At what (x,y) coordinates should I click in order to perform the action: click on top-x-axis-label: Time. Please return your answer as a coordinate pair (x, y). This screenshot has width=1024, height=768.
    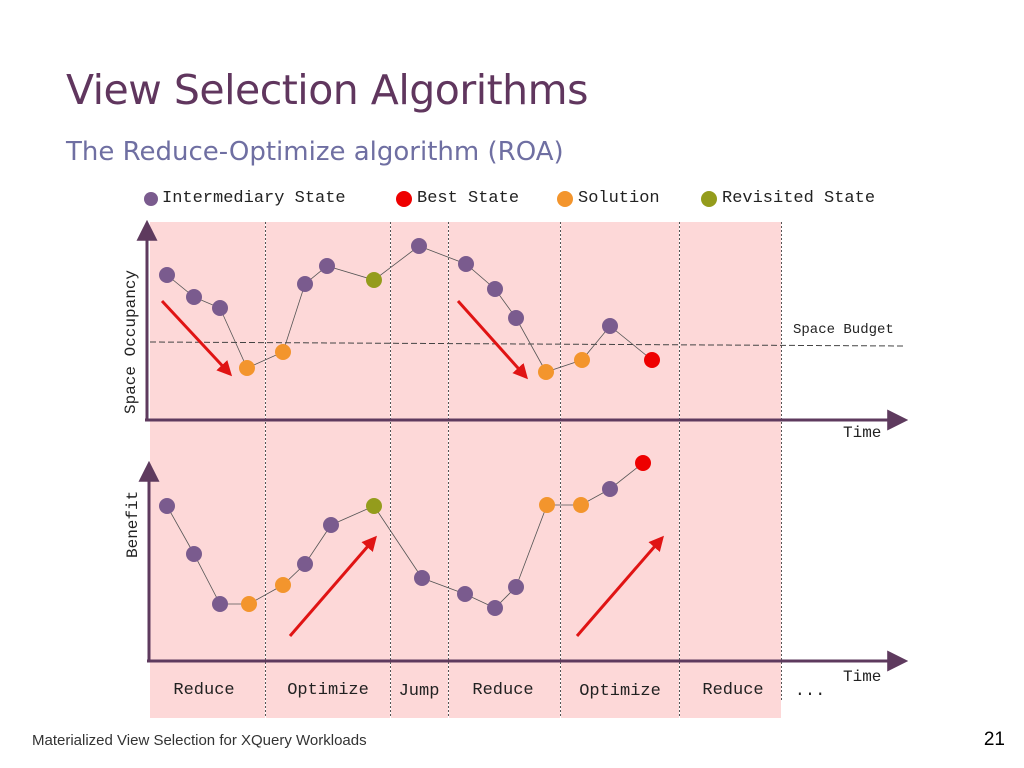
    Looking at the image, I should click on (862, 433).